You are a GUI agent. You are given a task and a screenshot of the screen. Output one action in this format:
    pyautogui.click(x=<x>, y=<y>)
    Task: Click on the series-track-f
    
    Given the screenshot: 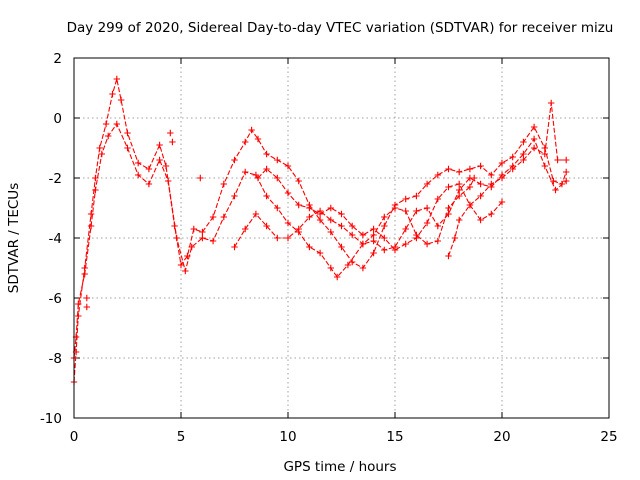 What is the action you would take?
    pyautogui.click(x=143, y=220)
    